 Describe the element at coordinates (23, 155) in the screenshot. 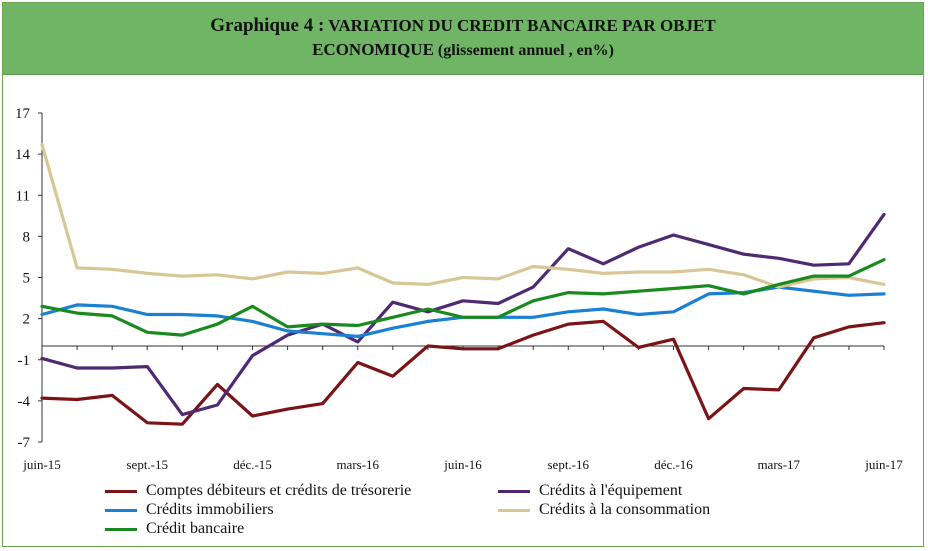

I see `y-tick-label: 14` at that location.